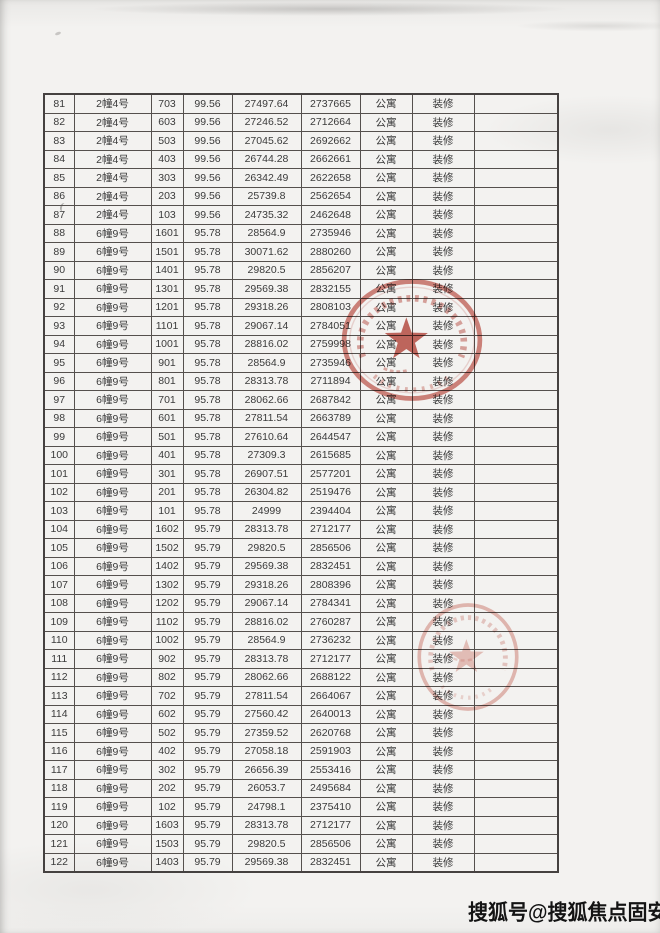 The height and width of the screenshot is (933, 660). Describe the element at coordinates (266, 233) in the screenshot. I see `table-cell: 28564.9` at that location.